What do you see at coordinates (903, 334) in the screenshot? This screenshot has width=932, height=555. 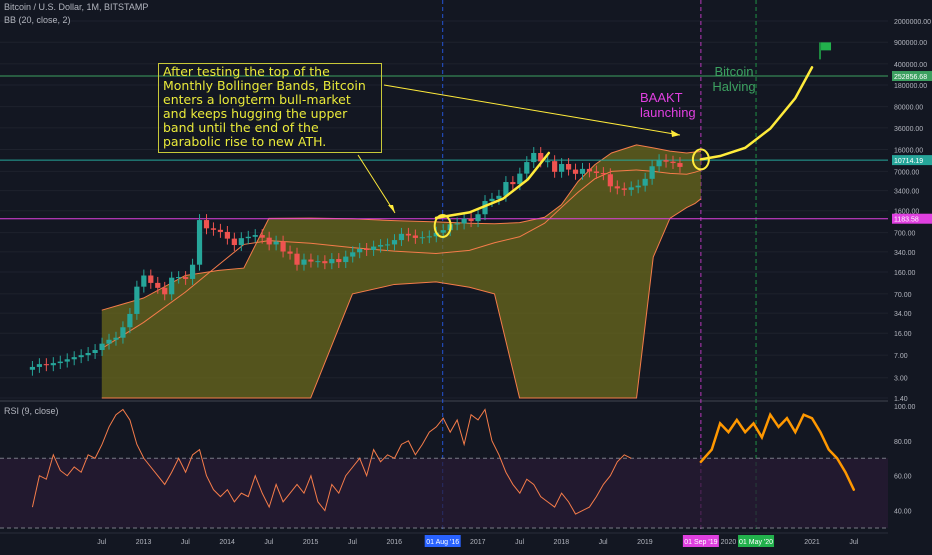 I see `price-tick-label: 16.00` at bounding box center [903, 334].